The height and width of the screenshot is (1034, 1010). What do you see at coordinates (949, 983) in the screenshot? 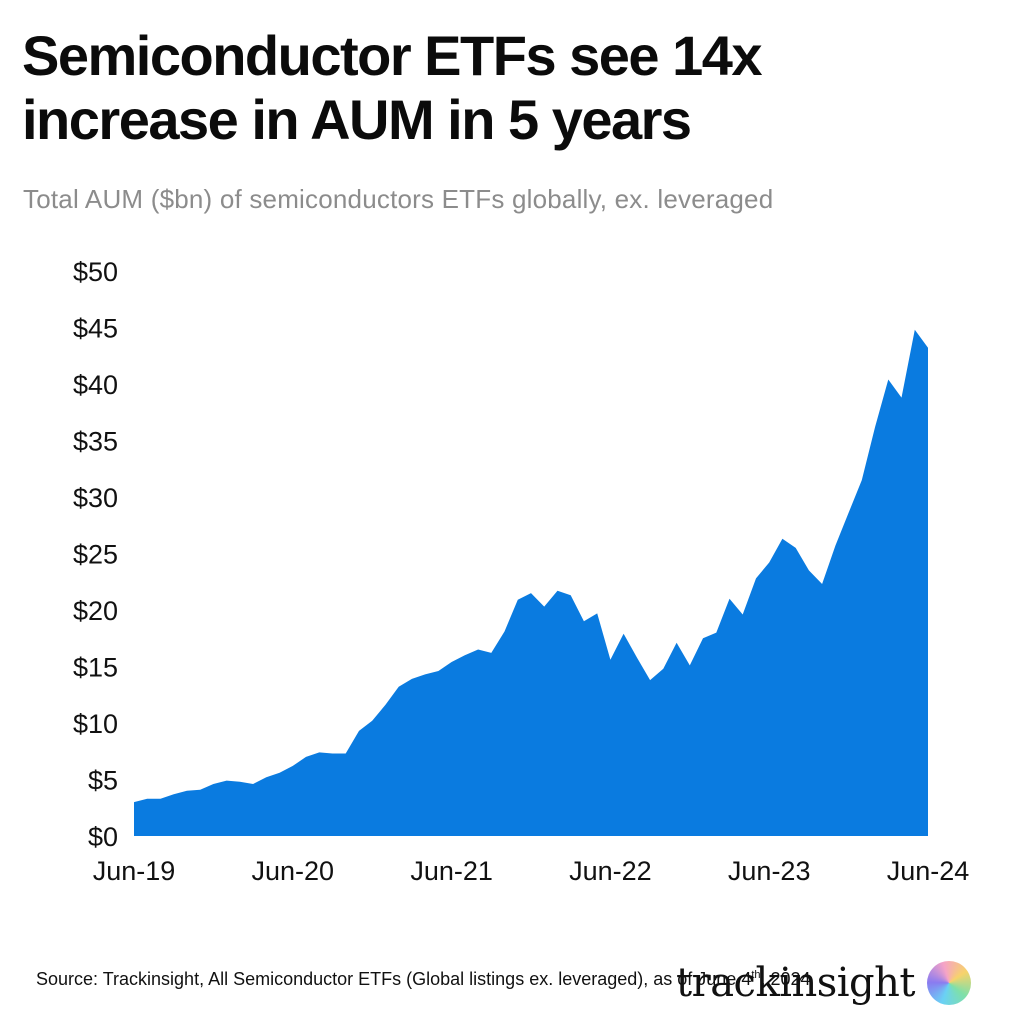
I see `trackinsight-orb-icon` at bounding box center [949, 983].